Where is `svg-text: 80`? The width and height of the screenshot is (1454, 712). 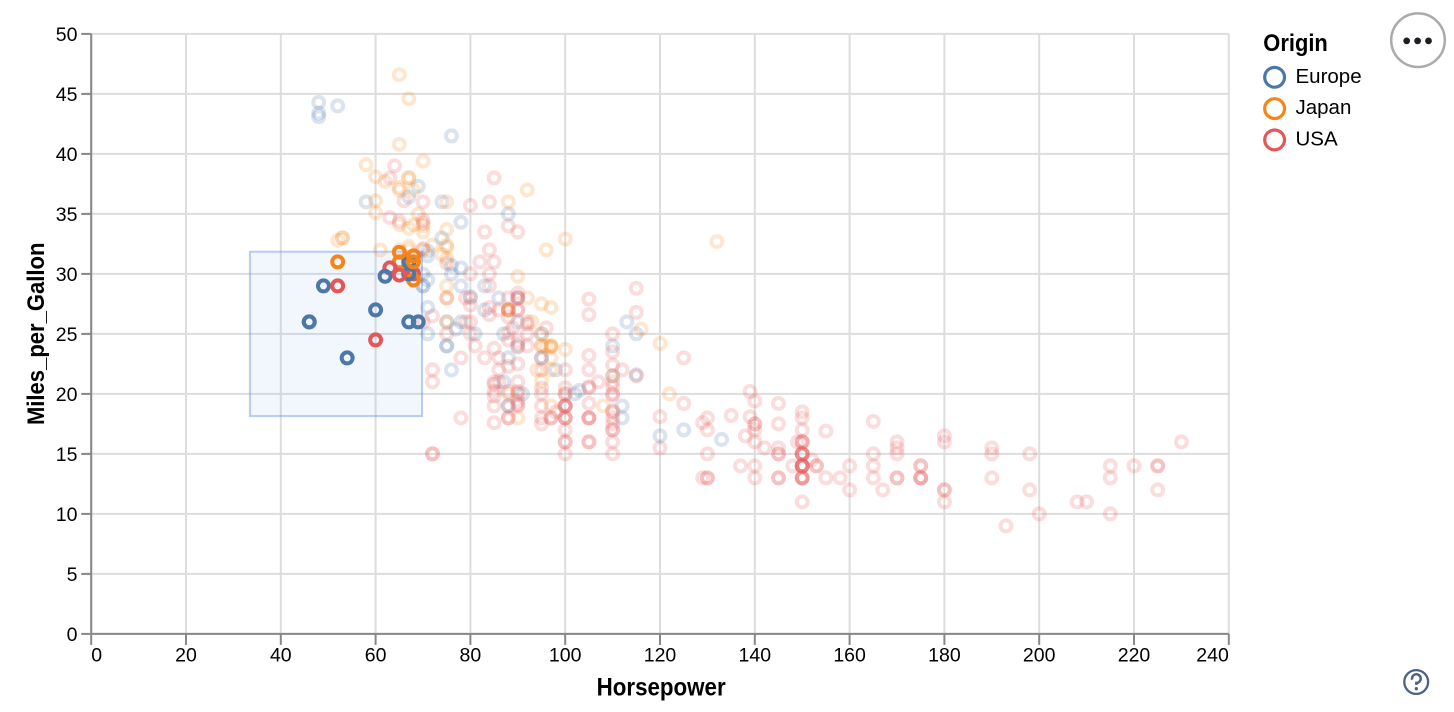
svg-text: 80 is located at coordinates (471, 656).